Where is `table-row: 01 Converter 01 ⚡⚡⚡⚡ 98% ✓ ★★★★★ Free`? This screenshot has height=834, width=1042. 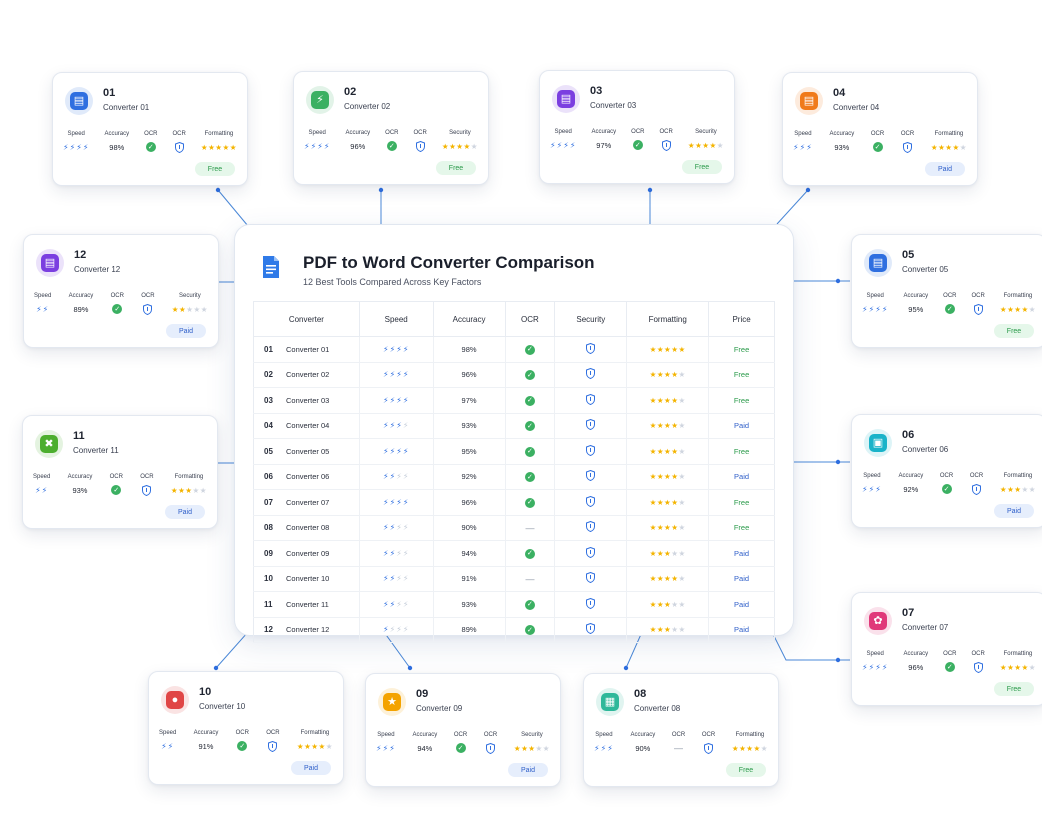
table-row: 01 Converter 01 ⚡⚡⚡⚡ 98% ✓ ★★★★★ Free is located at coordinates (514, 349).